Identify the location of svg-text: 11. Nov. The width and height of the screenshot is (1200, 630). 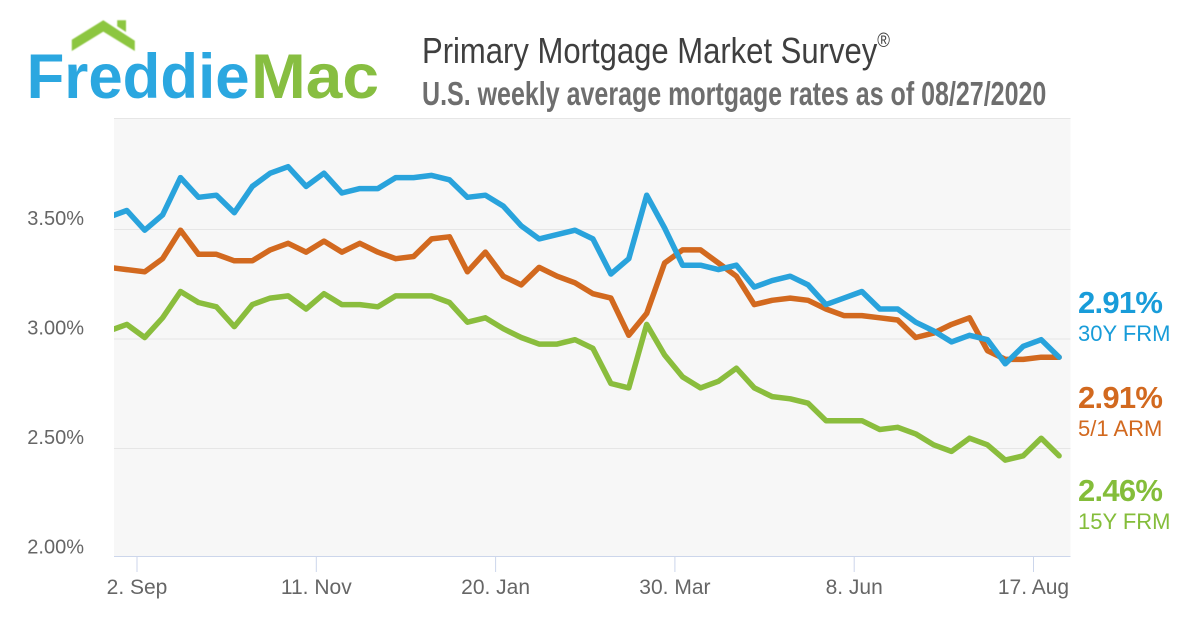
(316, 587).